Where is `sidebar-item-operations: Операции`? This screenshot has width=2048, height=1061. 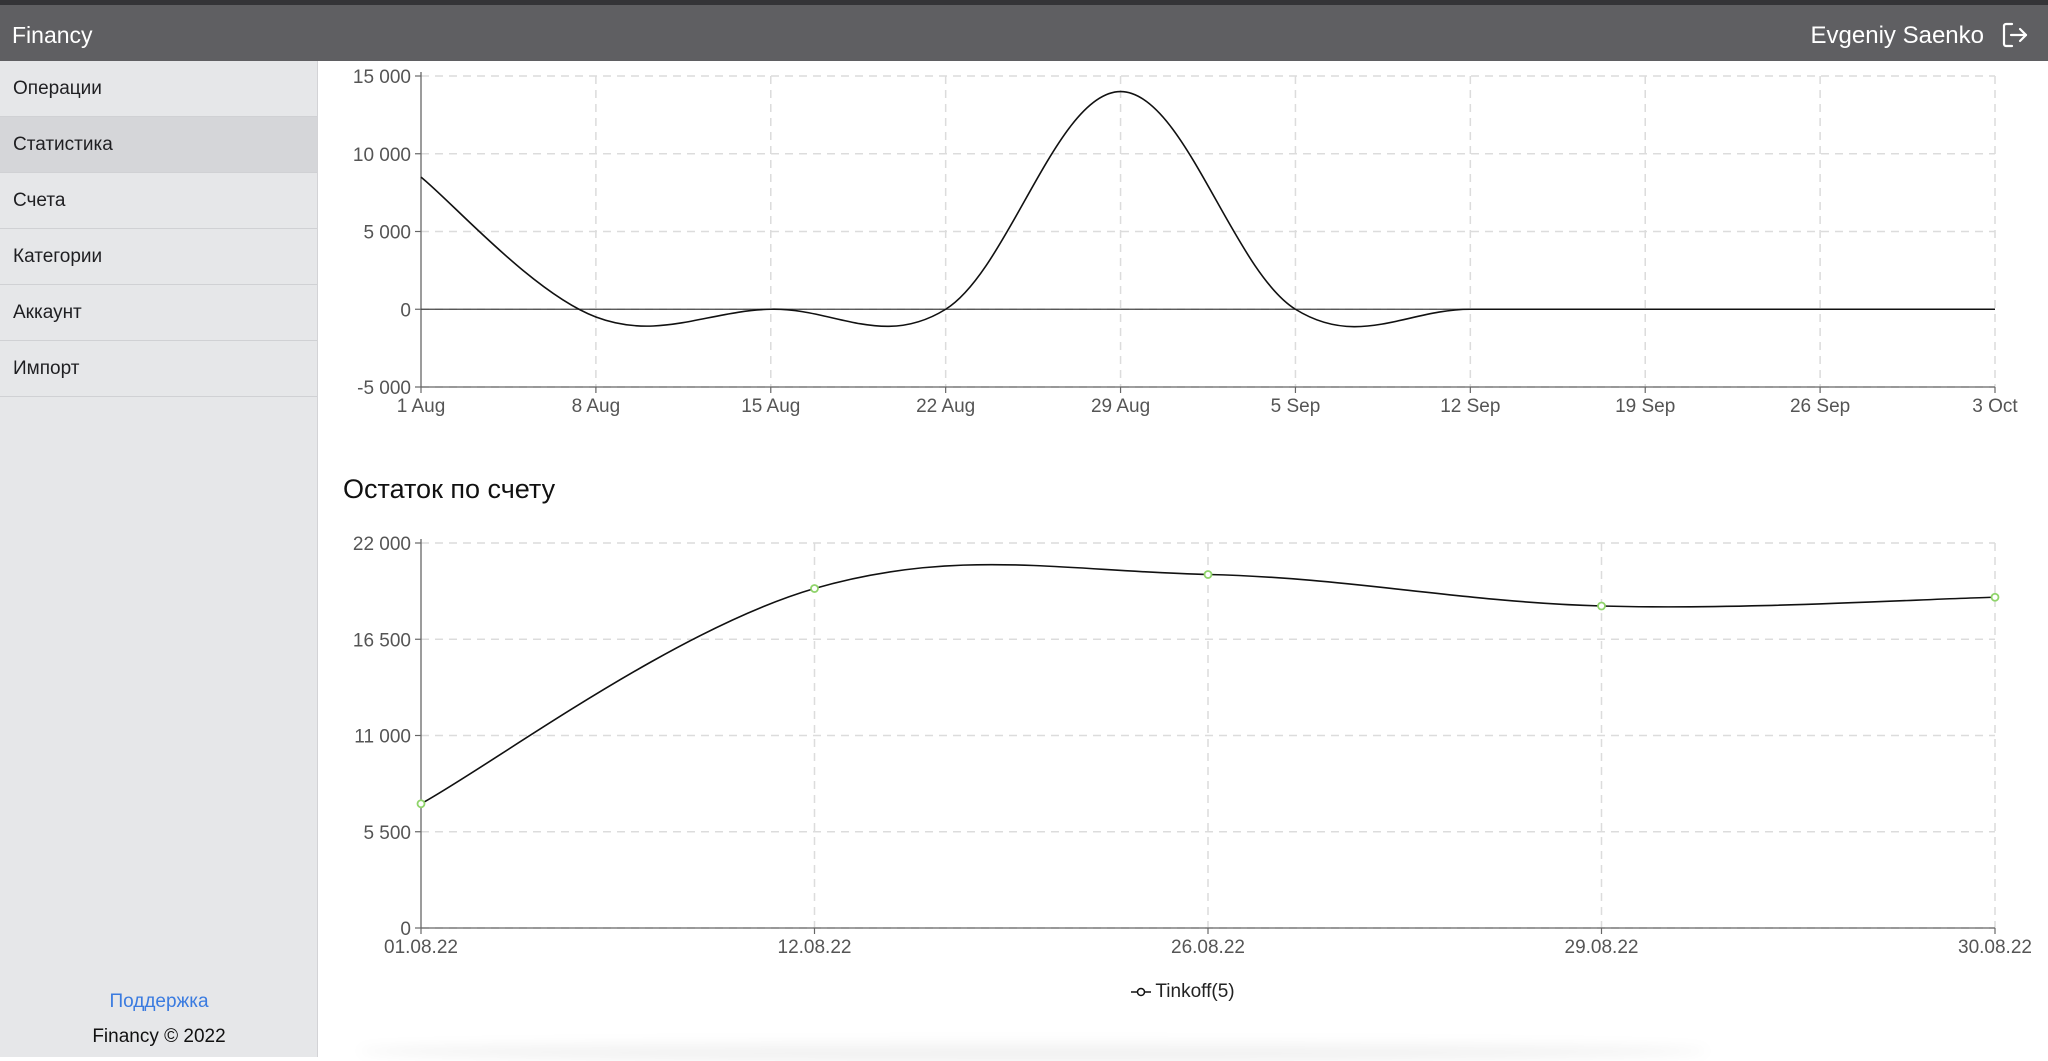 sidebar-item-operations: Операции is located at coordinates (158, 89).